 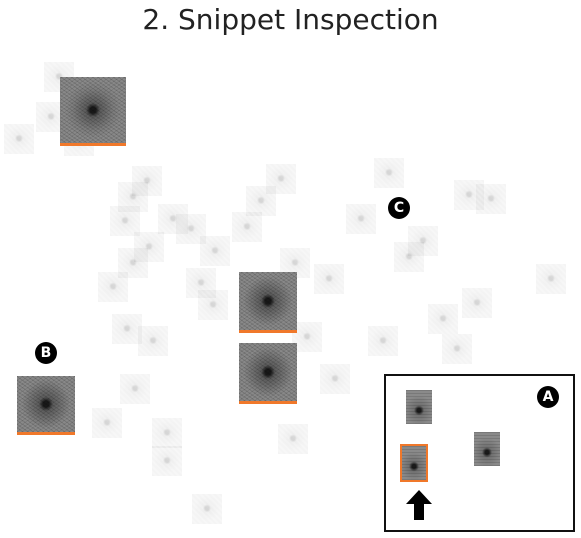 What do you see at coordinates (414, 463) in the screenshot?
I see `inset-selected-snippet-tile` at bounding box center [414, 463].